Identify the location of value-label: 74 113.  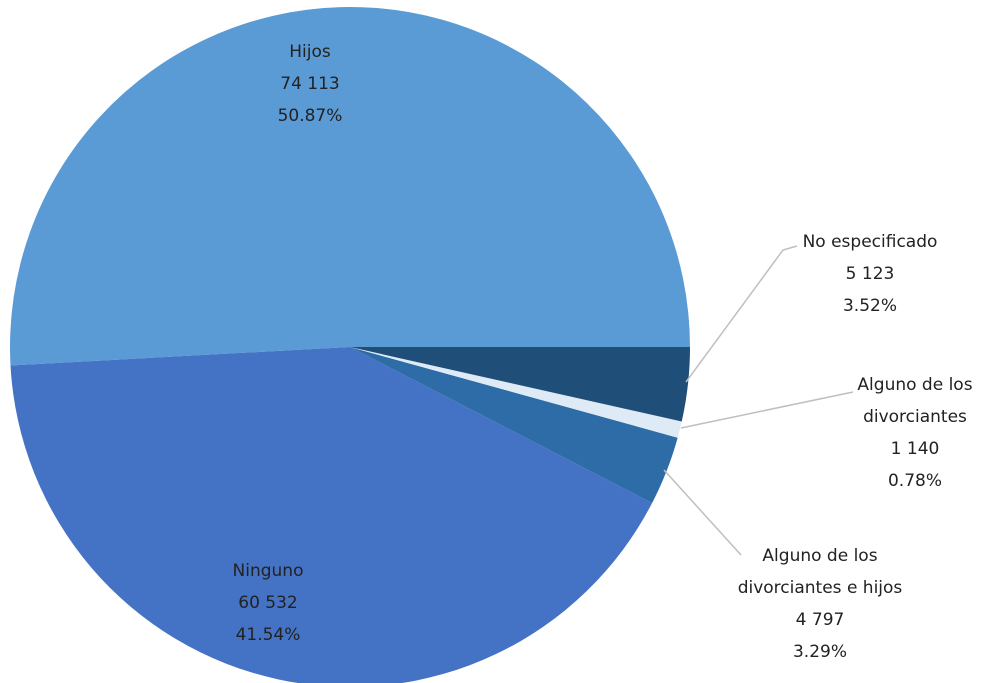
(309, 84).